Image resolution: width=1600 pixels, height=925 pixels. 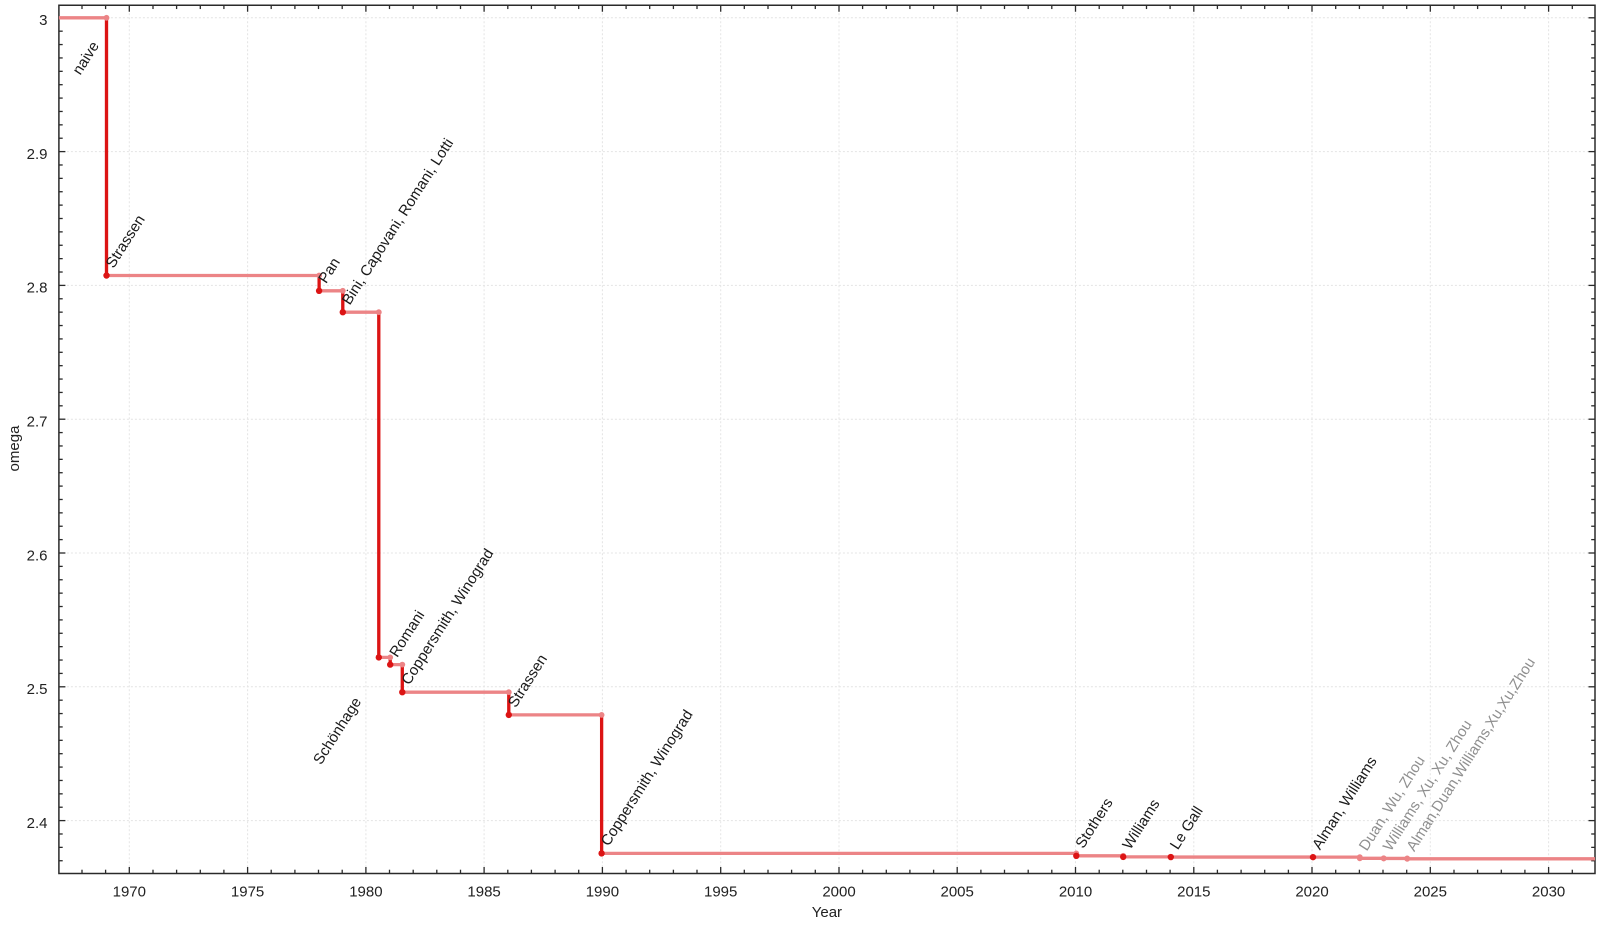 I want to click on svg-text: Year, so click(x=827, y=912).